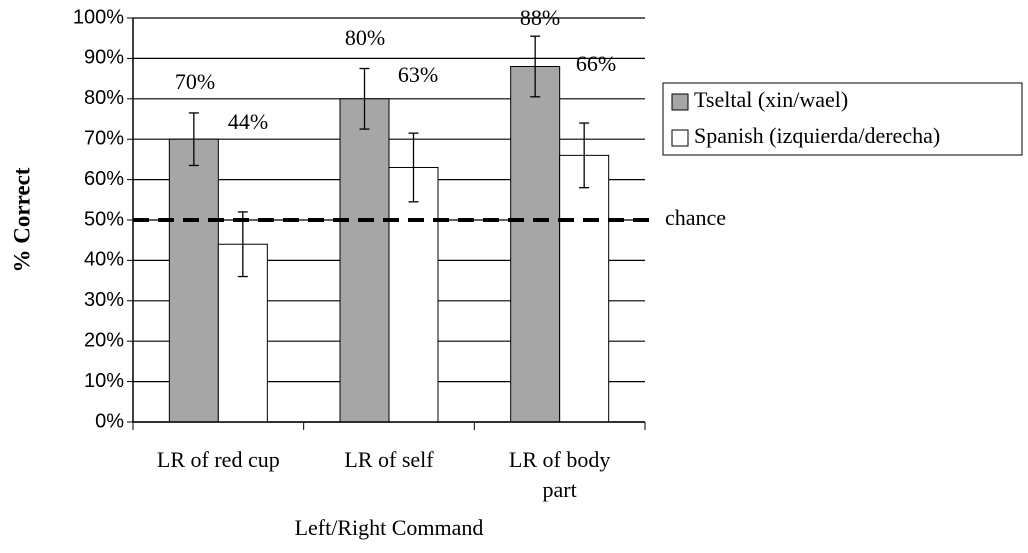 Image resolution: width=1028 pixels, height=553 pixels. Describe the element at coordinates (104, 300) in the screenshot. I see `y-tick-label: 30%` at that location.